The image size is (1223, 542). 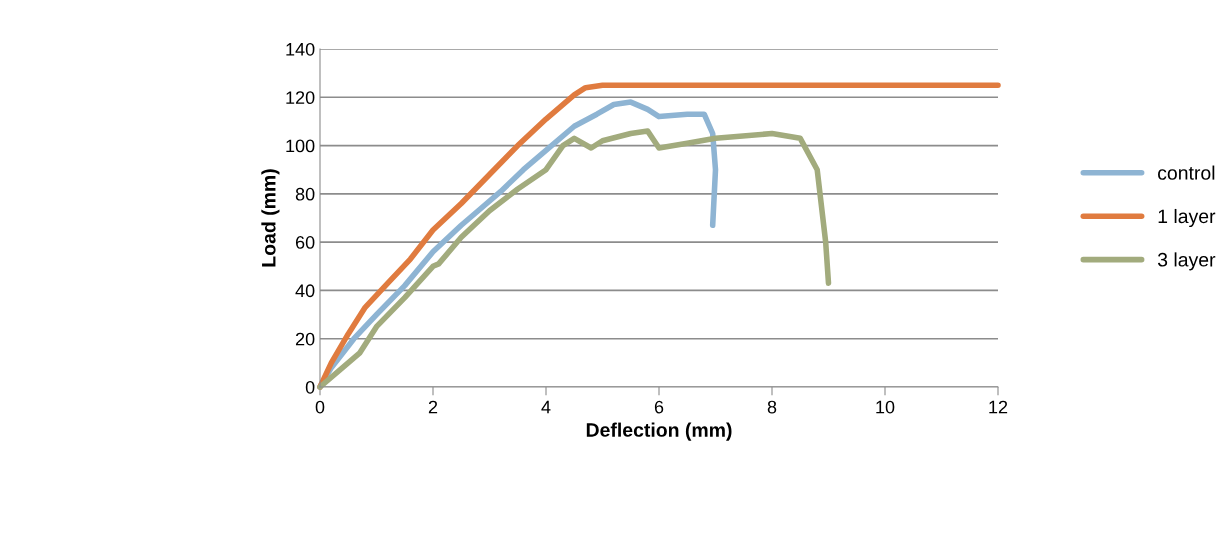 What do you see at coordinates (772, 407) in the screenshot?
I see `x-tick-label: 8` at bounding box center [772, 407].